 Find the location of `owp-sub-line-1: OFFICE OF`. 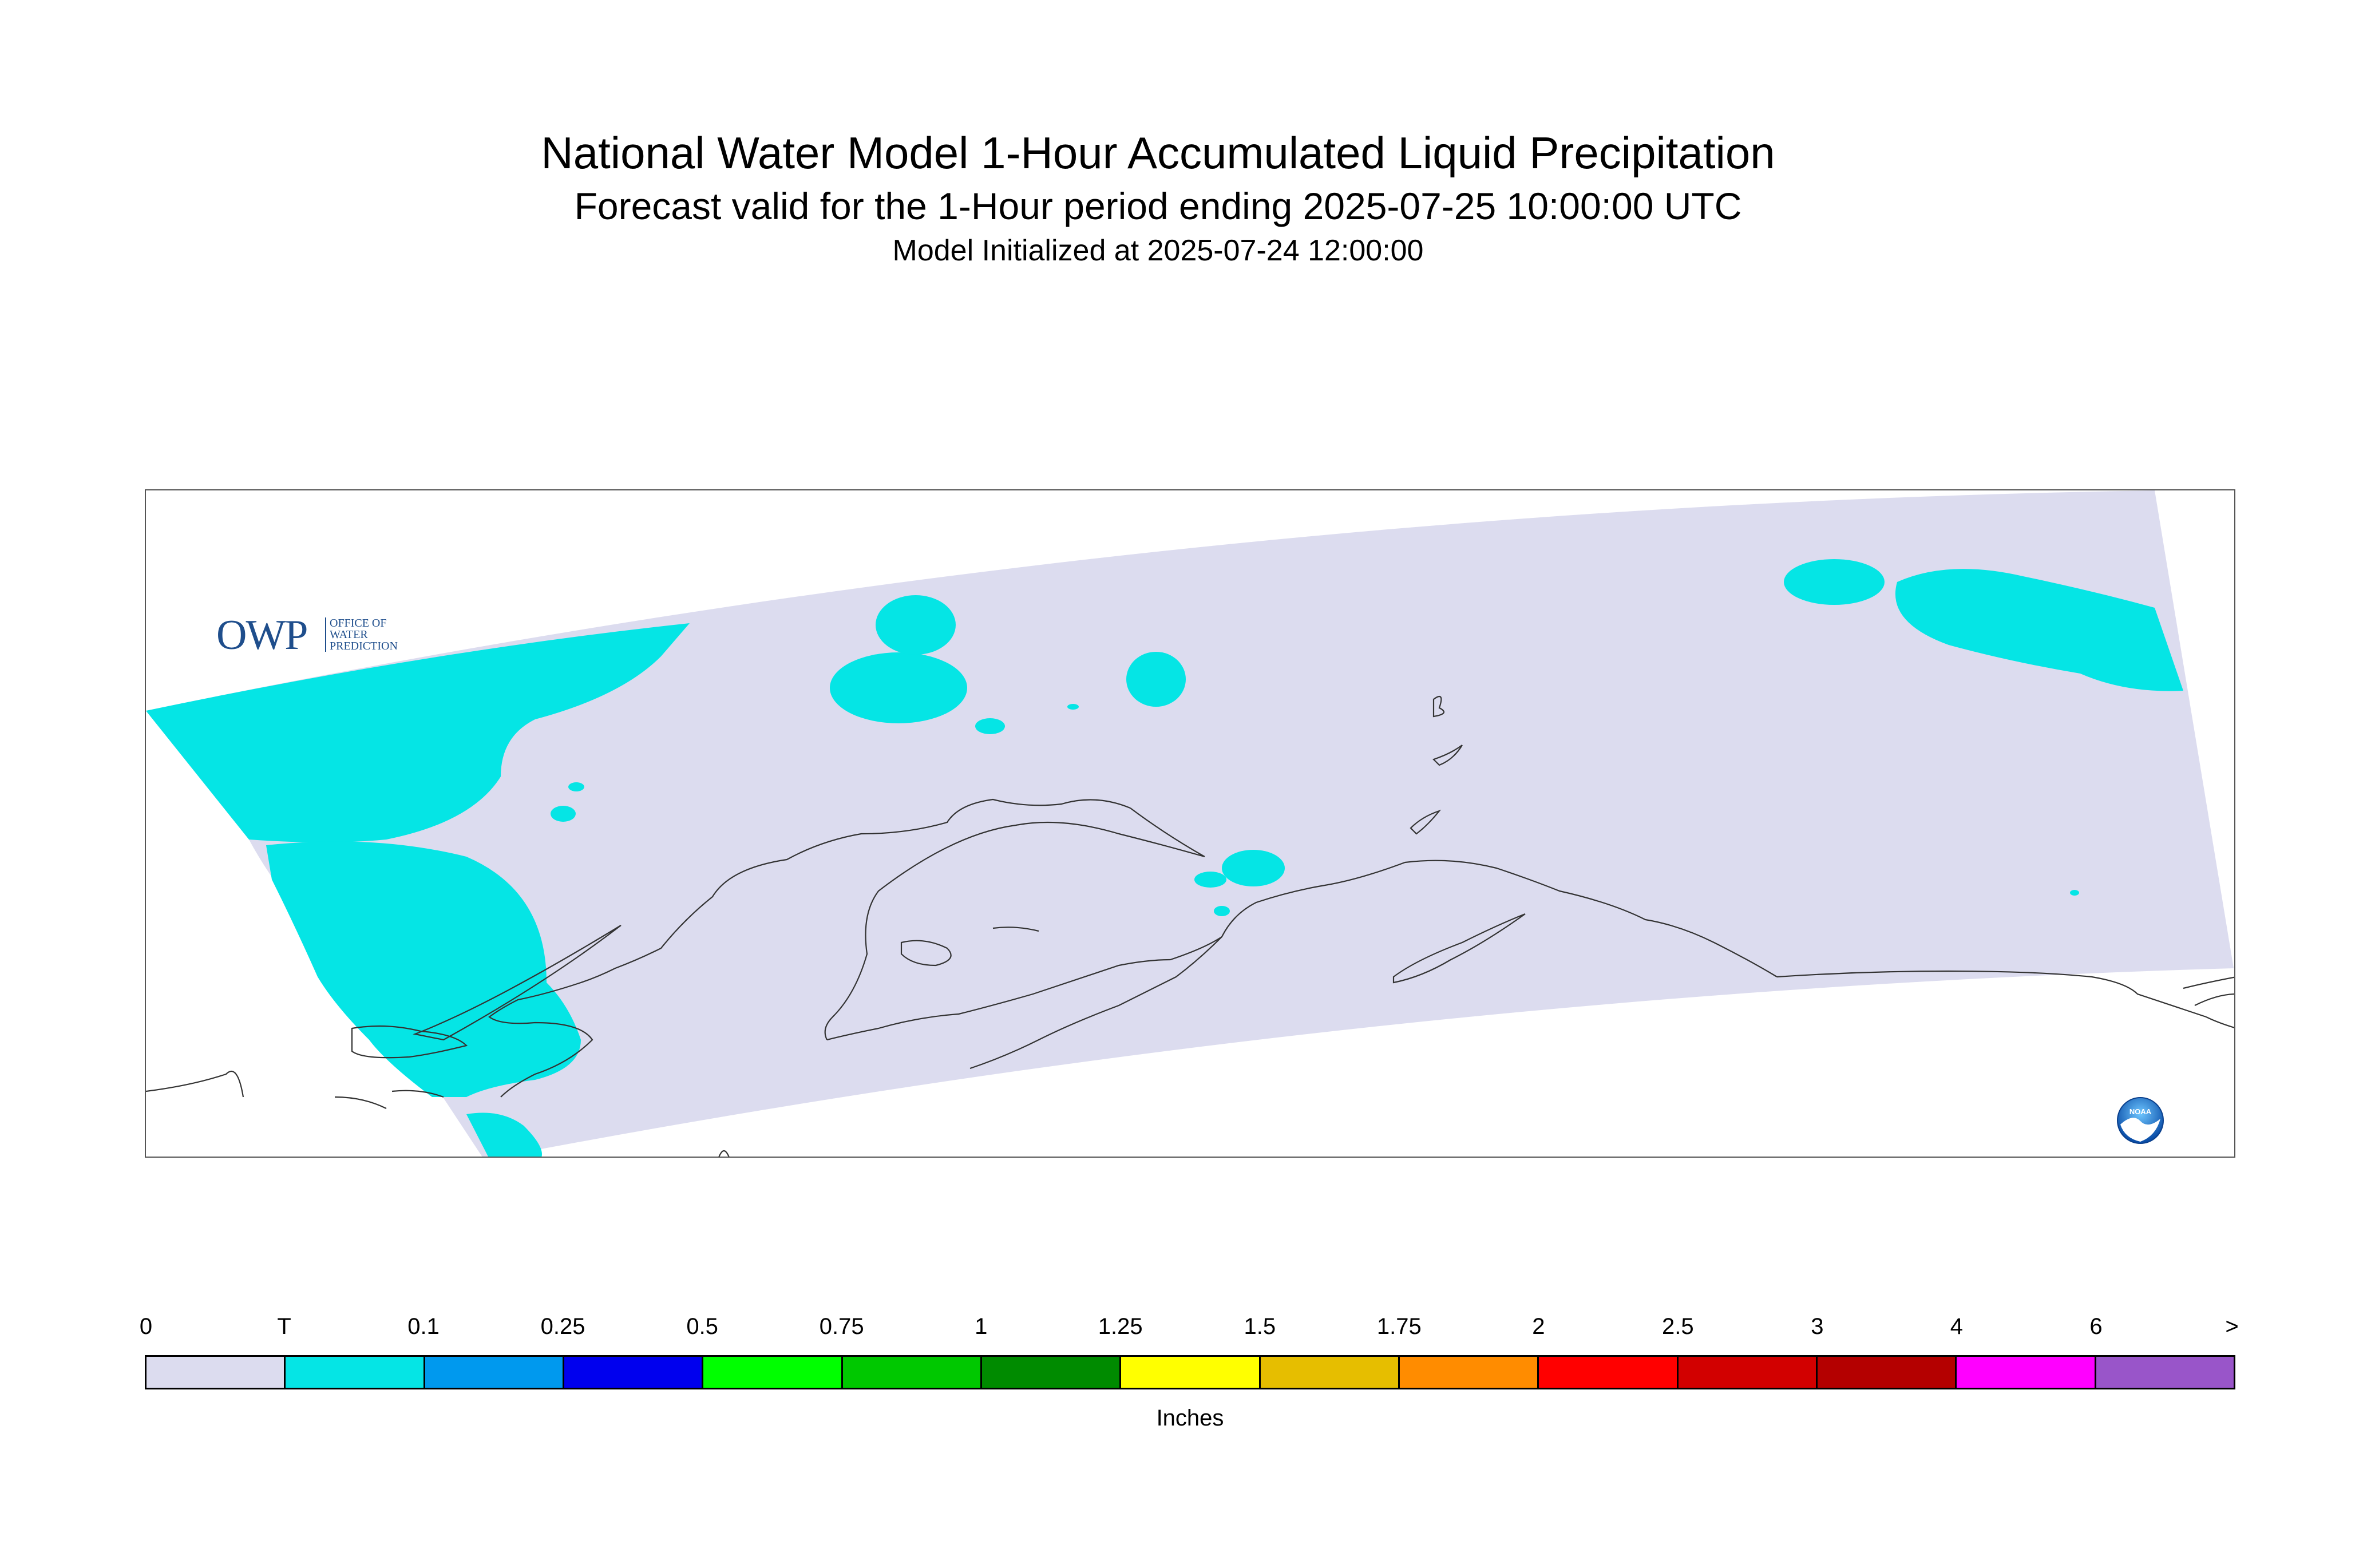

owp-sub-line-1: OFFICE OF is located at coordinates (359, 623).